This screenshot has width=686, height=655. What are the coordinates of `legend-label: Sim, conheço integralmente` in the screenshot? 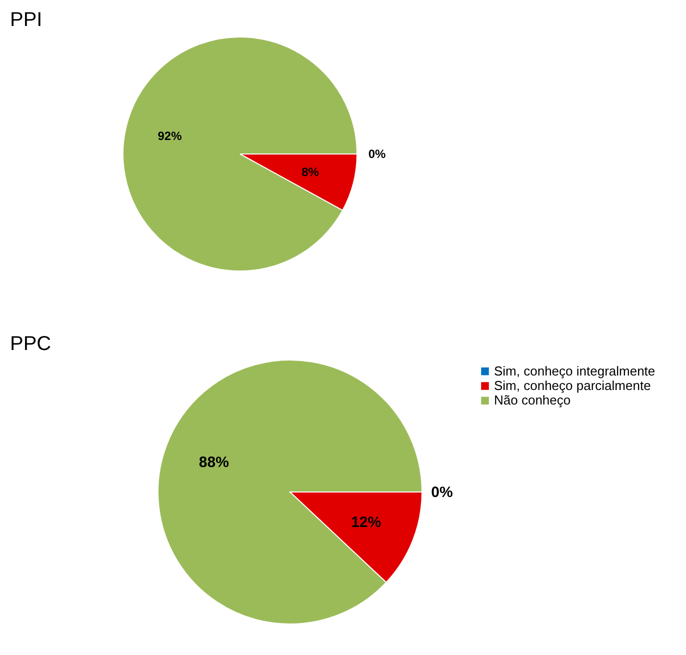 It's located at (575, 370).